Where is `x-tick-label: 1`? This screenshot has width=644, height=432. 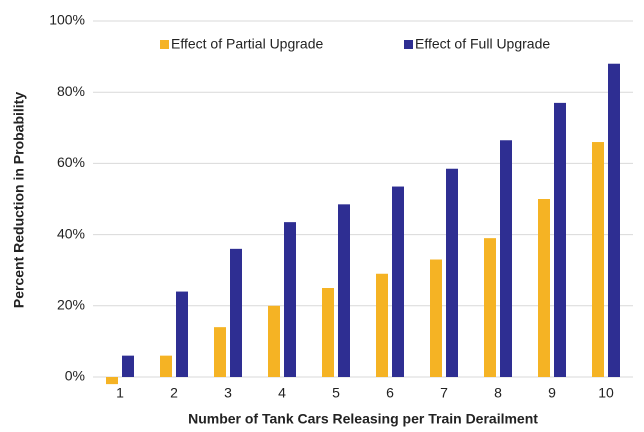
x-tick-label: 1 is located at coordinates (120, 393).